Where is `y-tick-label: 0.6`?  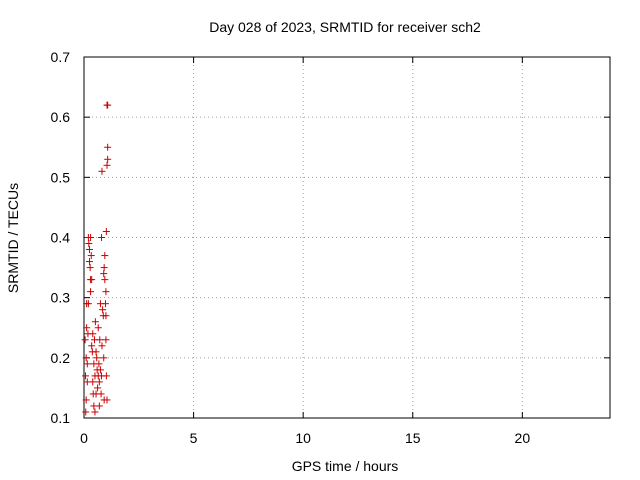
y-tick-label: 0.6 is located at coordinates (61, 117).